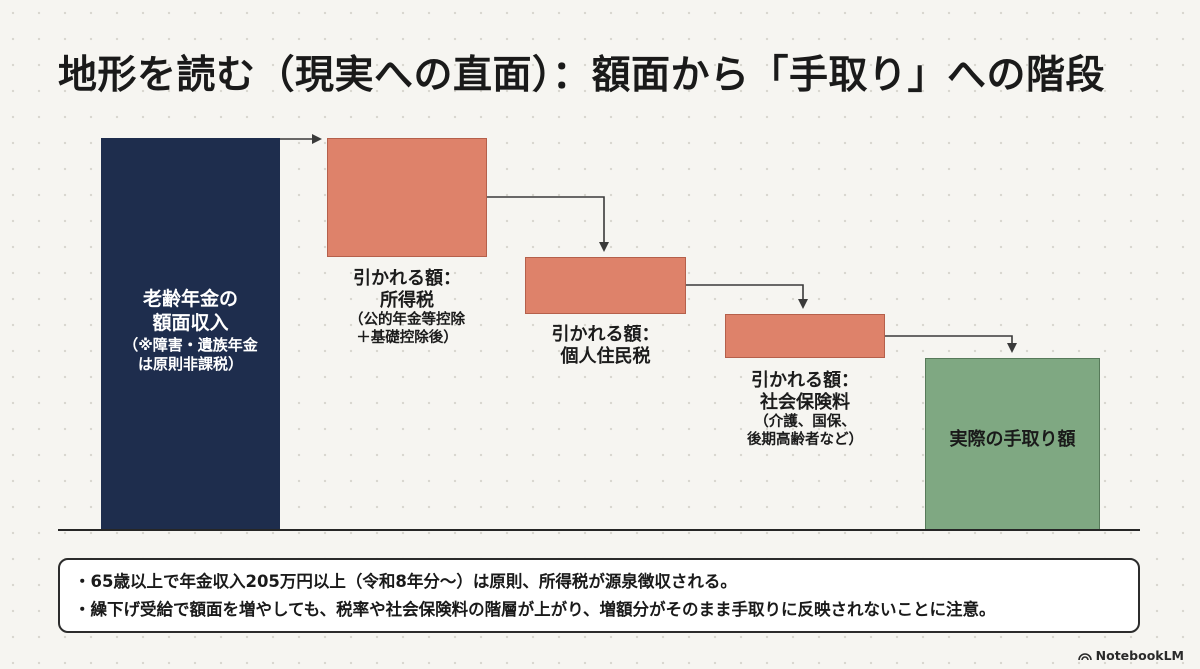 The height and width of the screenshot is (669, 1200). What do you see at coordinates (407, 320) in the screenshot?
I see `income-tax-note1: （公的年金等控除` at bounding box center [407, 320].